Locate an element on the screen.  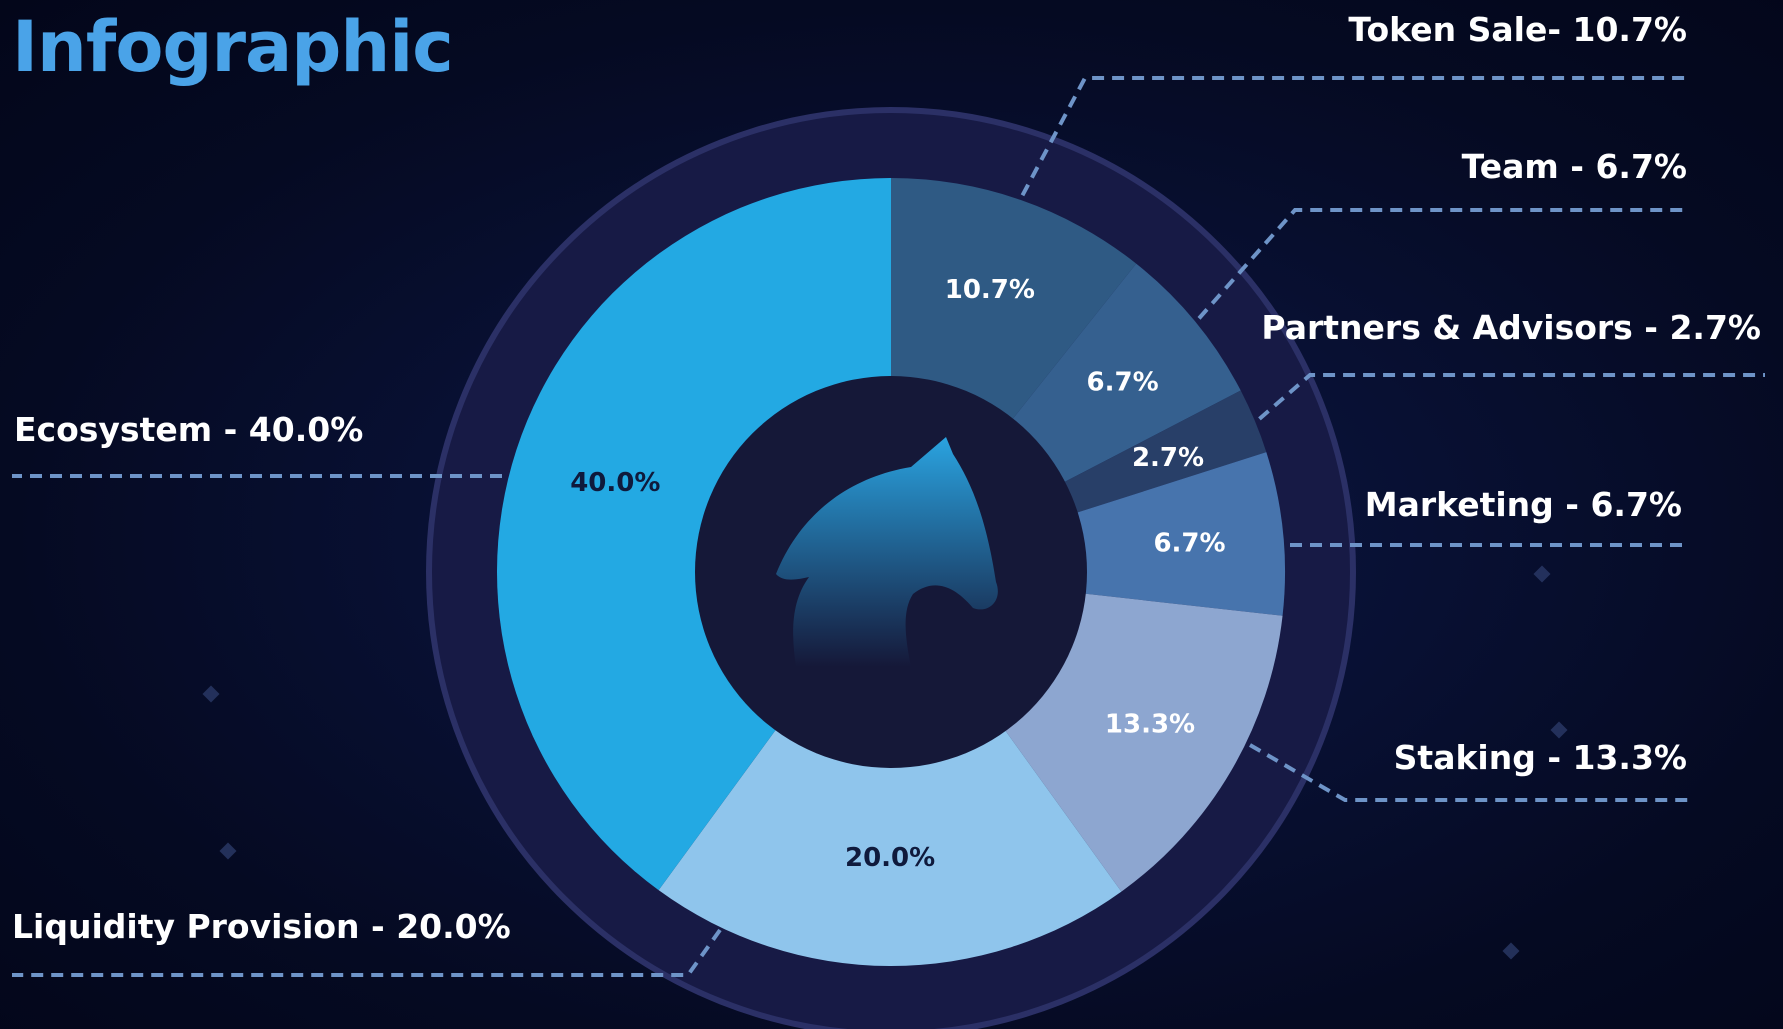
legend-label-marketing: Marketing - 6.7% is located at coordinates (1523, 504).